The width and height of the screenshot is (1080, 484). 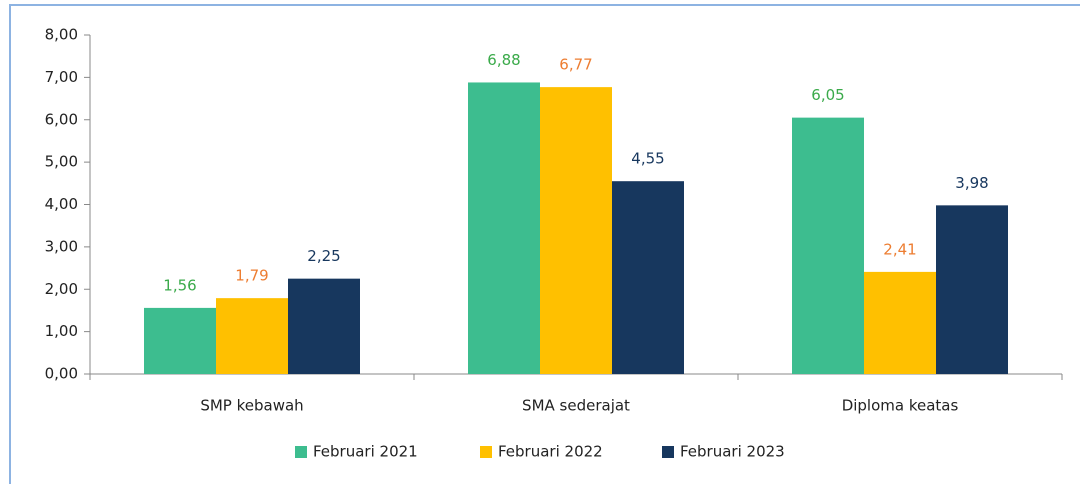 What do you see at coordinates (61, 246) in the screenshot?
I see `y-tick-label: 3,00` at bounding box center [61, 246].